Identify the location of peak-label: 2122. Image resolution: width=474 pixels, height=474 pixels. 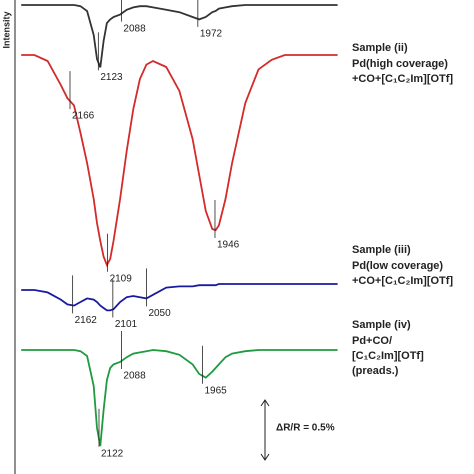
(112, 453).